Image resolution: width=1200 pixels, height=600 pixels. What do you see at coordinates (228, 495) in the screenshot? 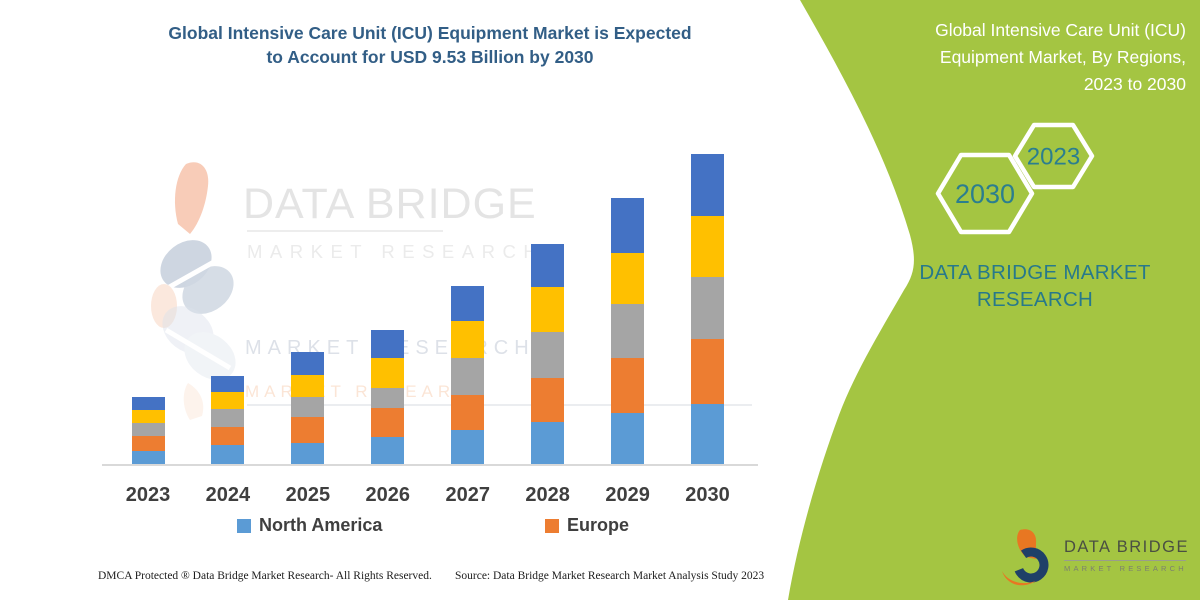
I see `x-axis-label: 2024` at bounding box center [228, 495].